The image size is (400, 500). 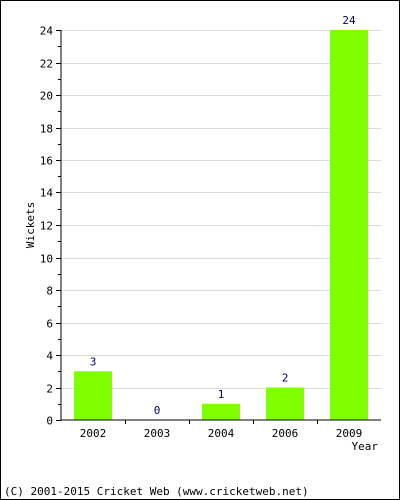 I want to click on y-tick-label: 18, so click(x=46, y=129).